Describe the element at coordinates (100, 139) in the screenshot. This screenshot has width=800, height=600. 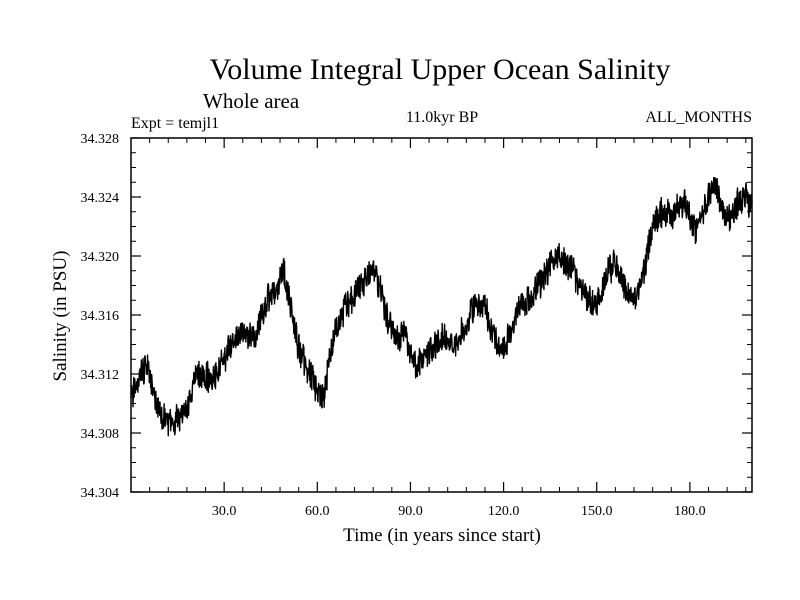
I see `y-tick-label: 34.328` at that location.